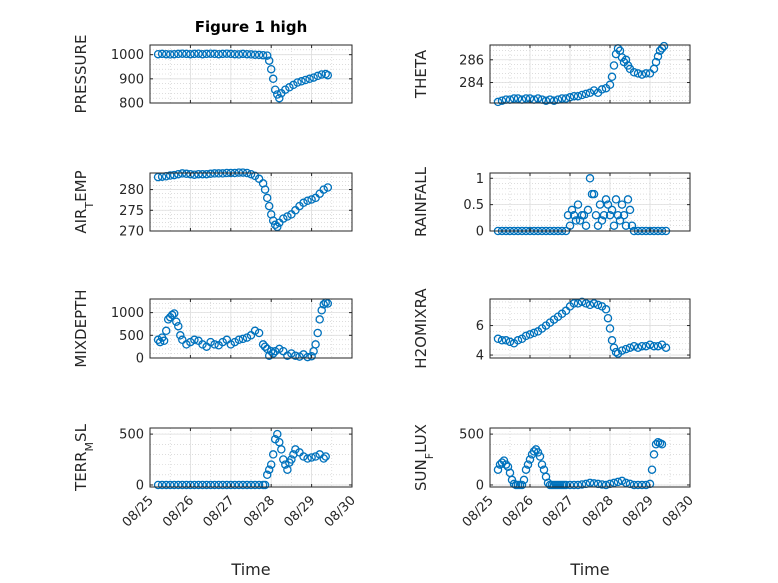 Image resolution: width=778 pixels, height=583 pixels. Describe the element at coordinates (84, 457) in the screenshot. I see `y-axis-label: TERRMSL` at that location.